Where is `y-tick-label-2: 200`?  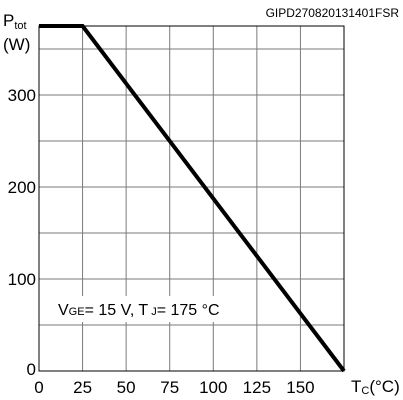
y-tick-label-2: 200 is located at coordinates (22, 187).